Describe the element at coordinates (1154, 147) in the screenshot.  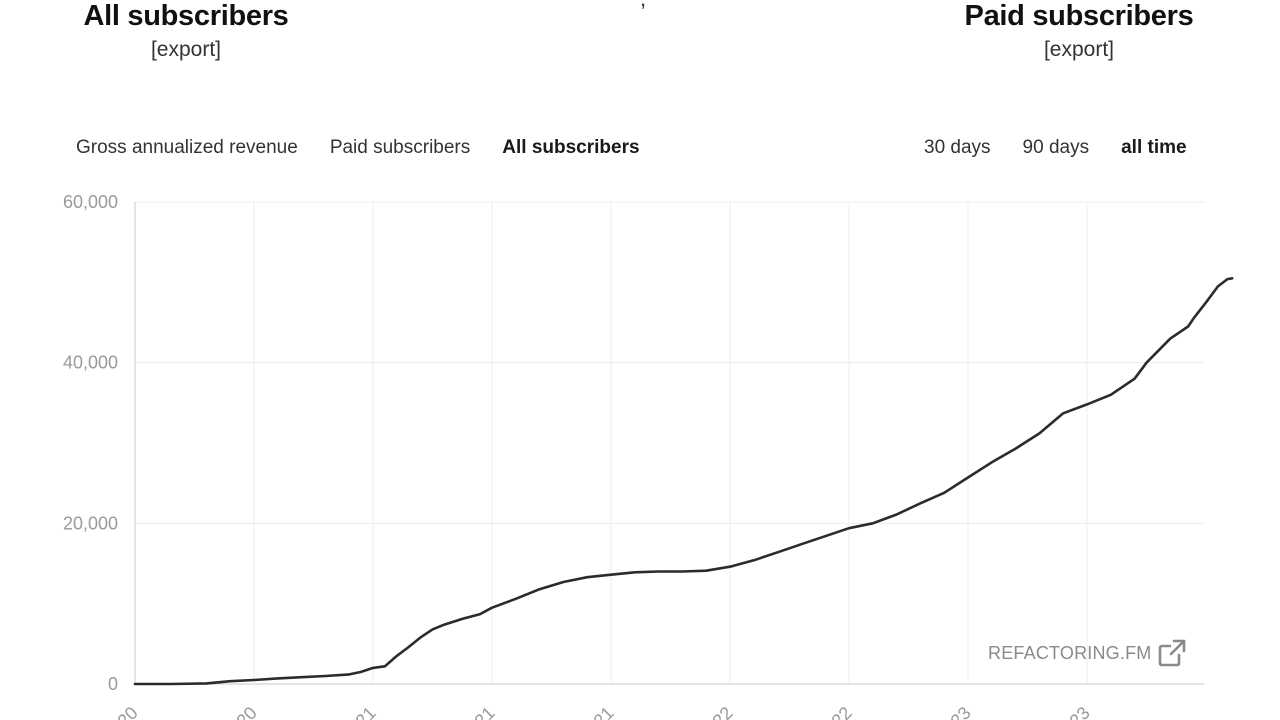
I see `tab-all-time: all time` at that location.